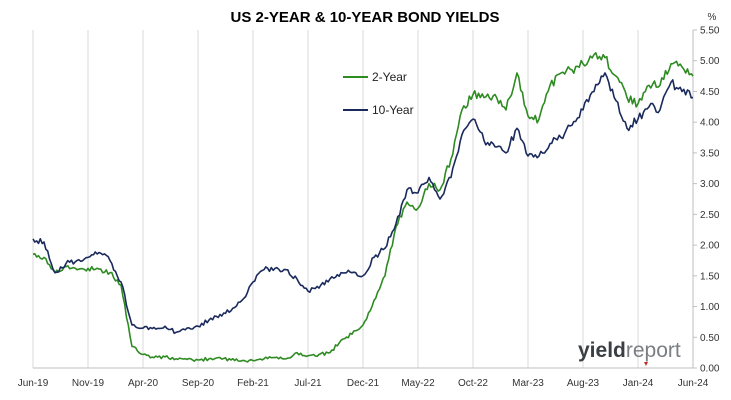 The image size is (731, 400). What do you see at coordinates (710, 246) in the screenshot?
I see `y-tick-label: 2.00` at bounding box center [710, 246].